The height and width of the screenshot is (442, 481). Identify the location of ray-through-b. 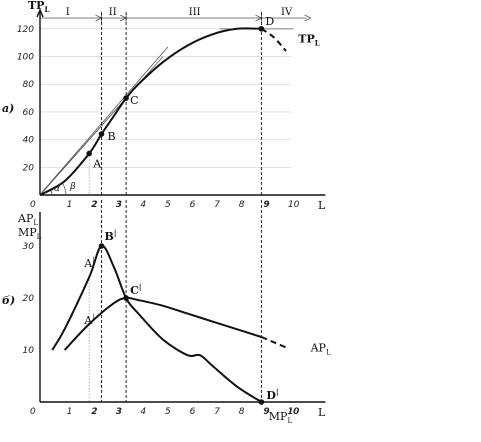
(79, 151).